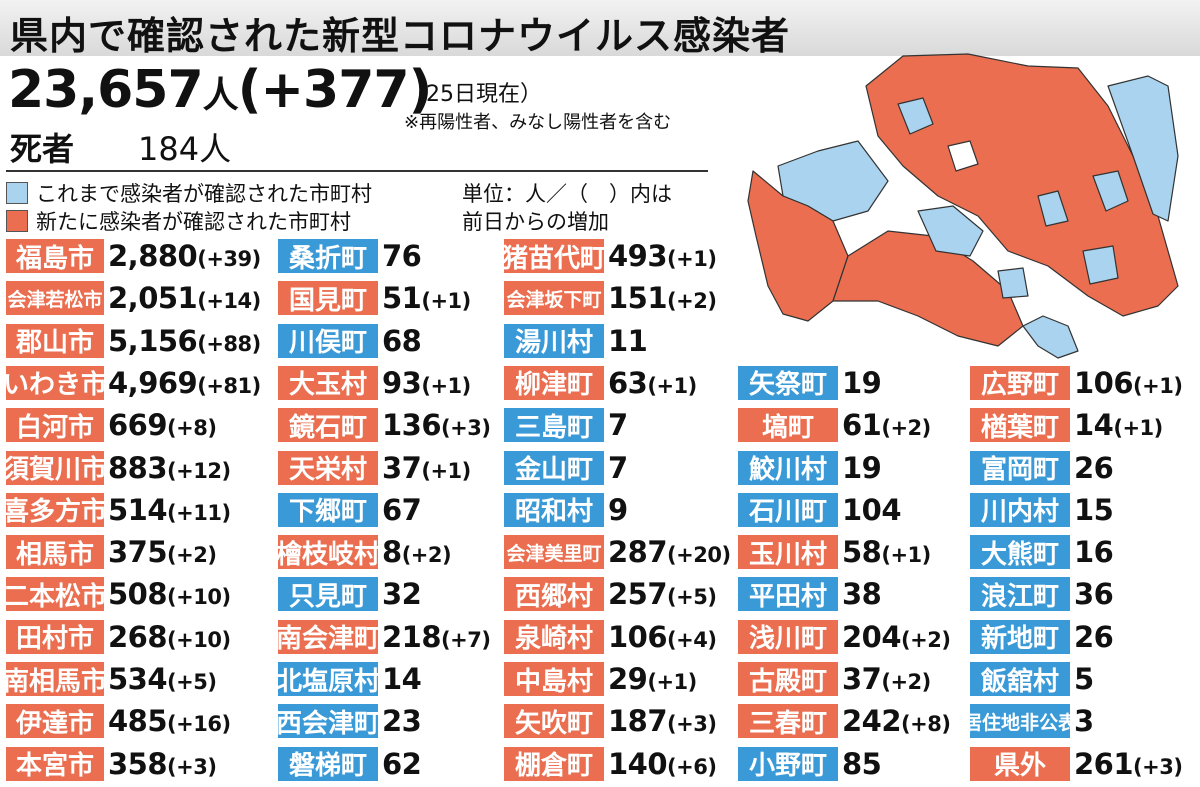  I want to click on municipality-count: 883(+12), so click(169, 468).